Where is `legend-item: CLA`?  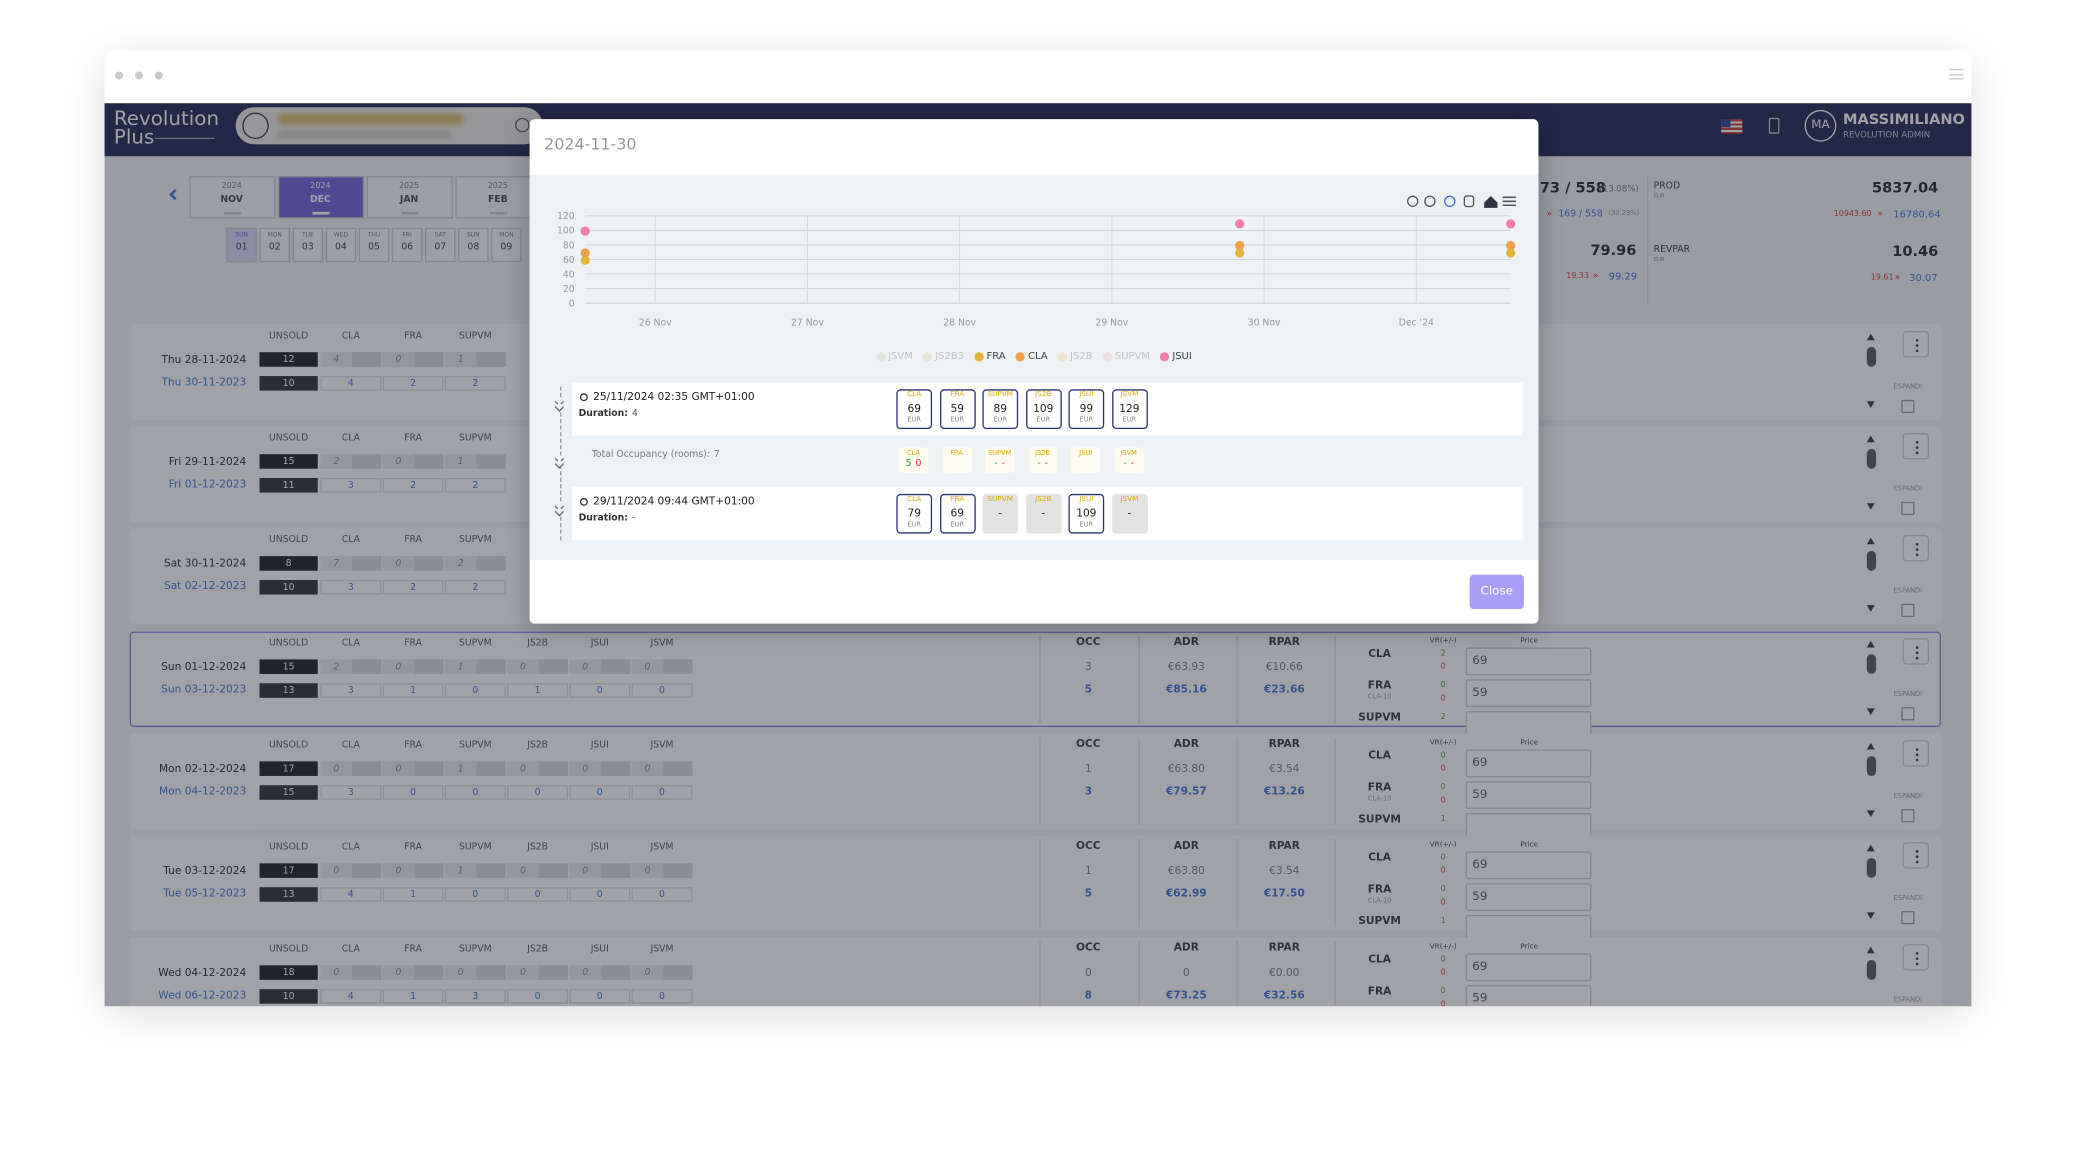 legend-item: CLA is located at coordinates (1032, 356).